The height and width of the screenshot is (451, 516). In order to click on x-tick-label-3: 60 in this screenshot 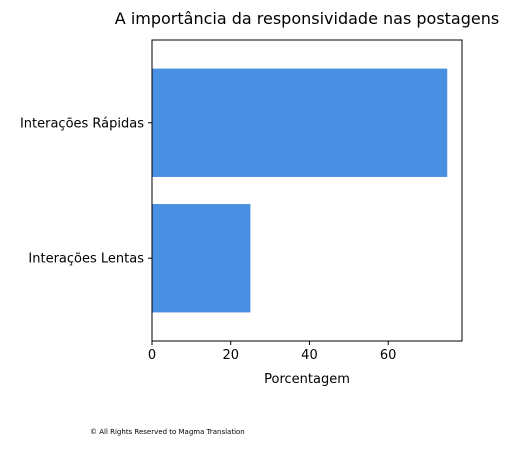, I will do `click(388, 355)`.